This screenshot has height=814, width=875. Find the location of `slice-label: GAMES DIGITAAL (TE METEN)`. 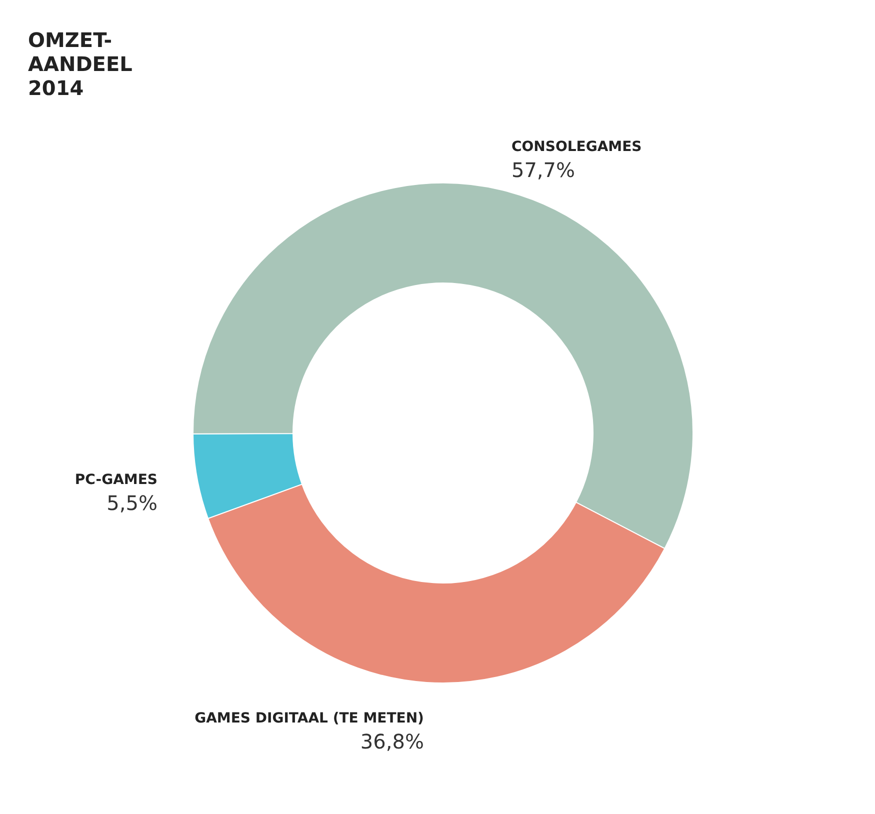

slice-label: GAMES DIGITAAL (TE METEN) is located at coordinates (309, 718).